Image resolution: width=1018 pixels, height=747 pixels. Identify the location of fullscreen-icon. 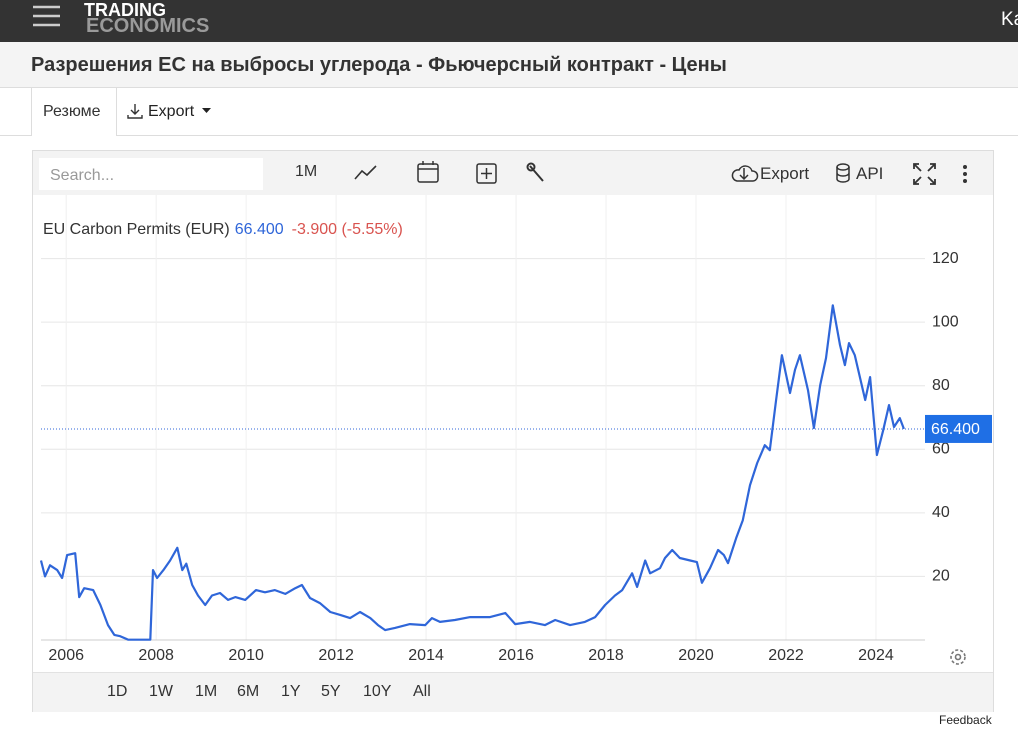
(924, 174).